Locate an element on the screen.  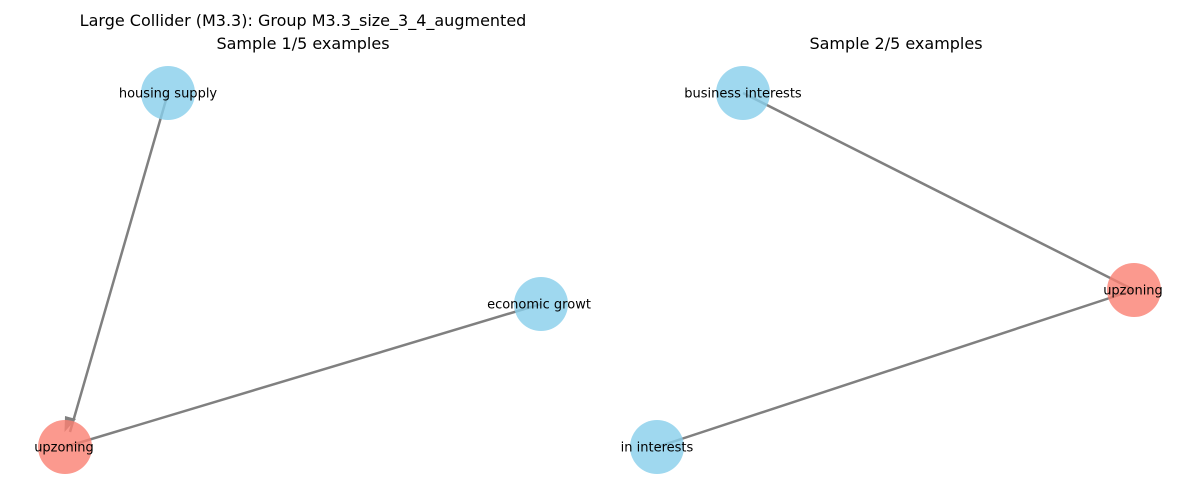
node-economic-growt: economic growt is located at coordinates (539, 304).